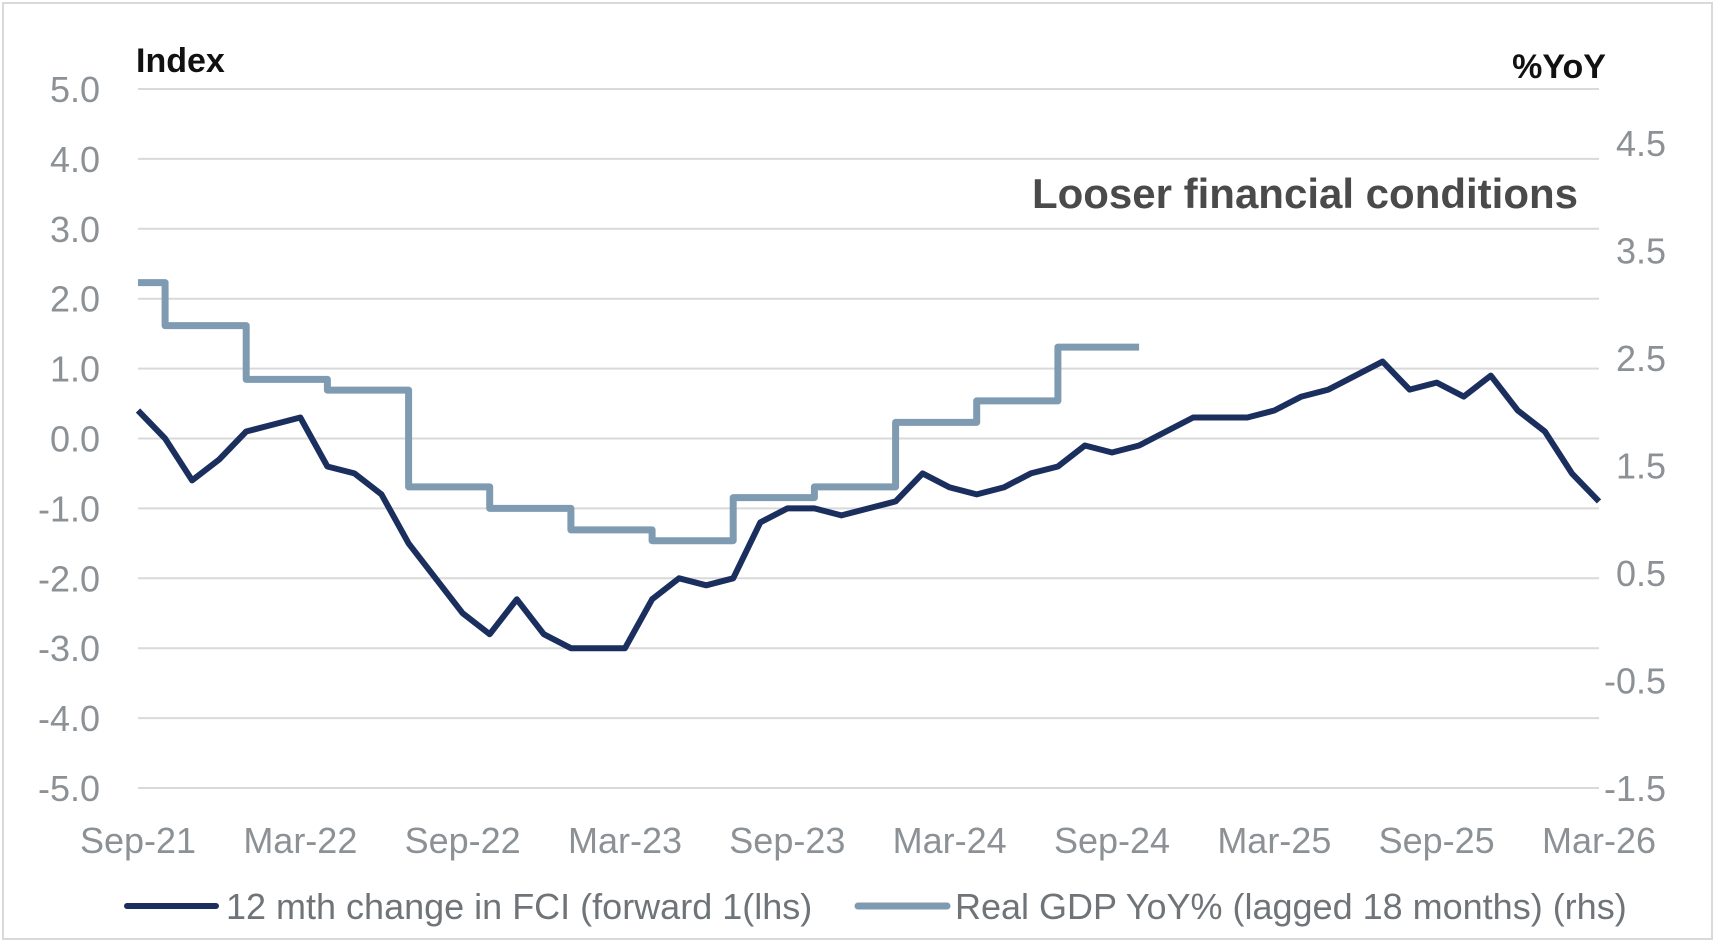 Image resolution: width=1717 pixels, height=944 pixels. Describe the element at coordinates (75, 299) in the screenshot. I see `left-tick-label: 2.0` at that location.